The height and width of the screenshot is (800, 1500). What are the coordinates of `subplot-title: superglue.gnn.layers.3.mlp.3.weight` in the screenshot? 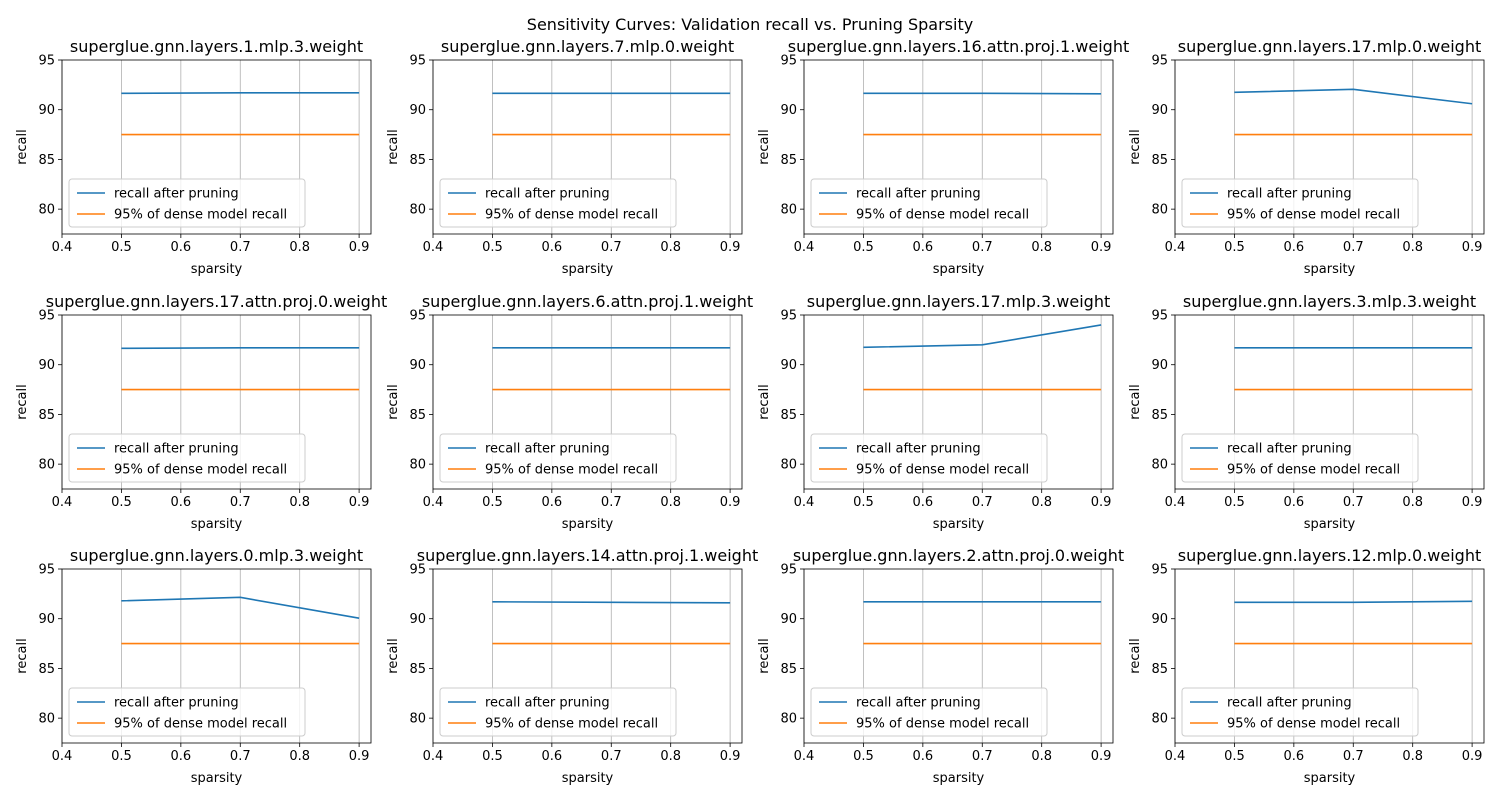 It's located at (1329, 301).